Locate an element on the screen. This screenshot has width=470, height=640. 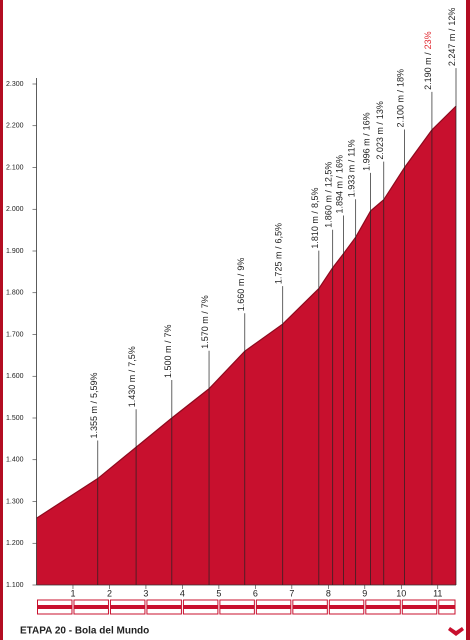
x-tick-label: 3 is located at coordinates (145, 593).